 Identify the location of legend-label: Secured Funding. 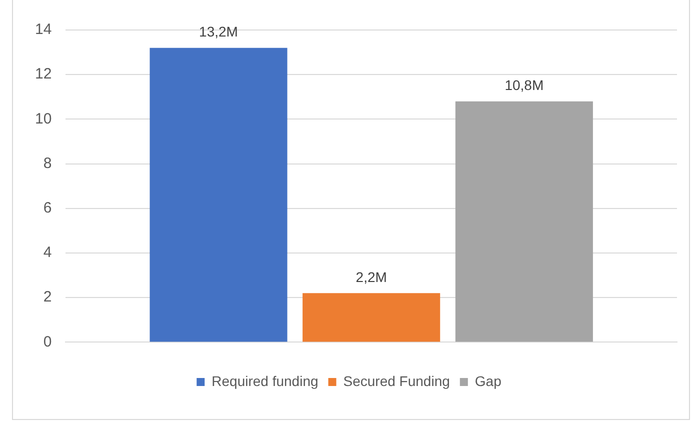
(396, 380).